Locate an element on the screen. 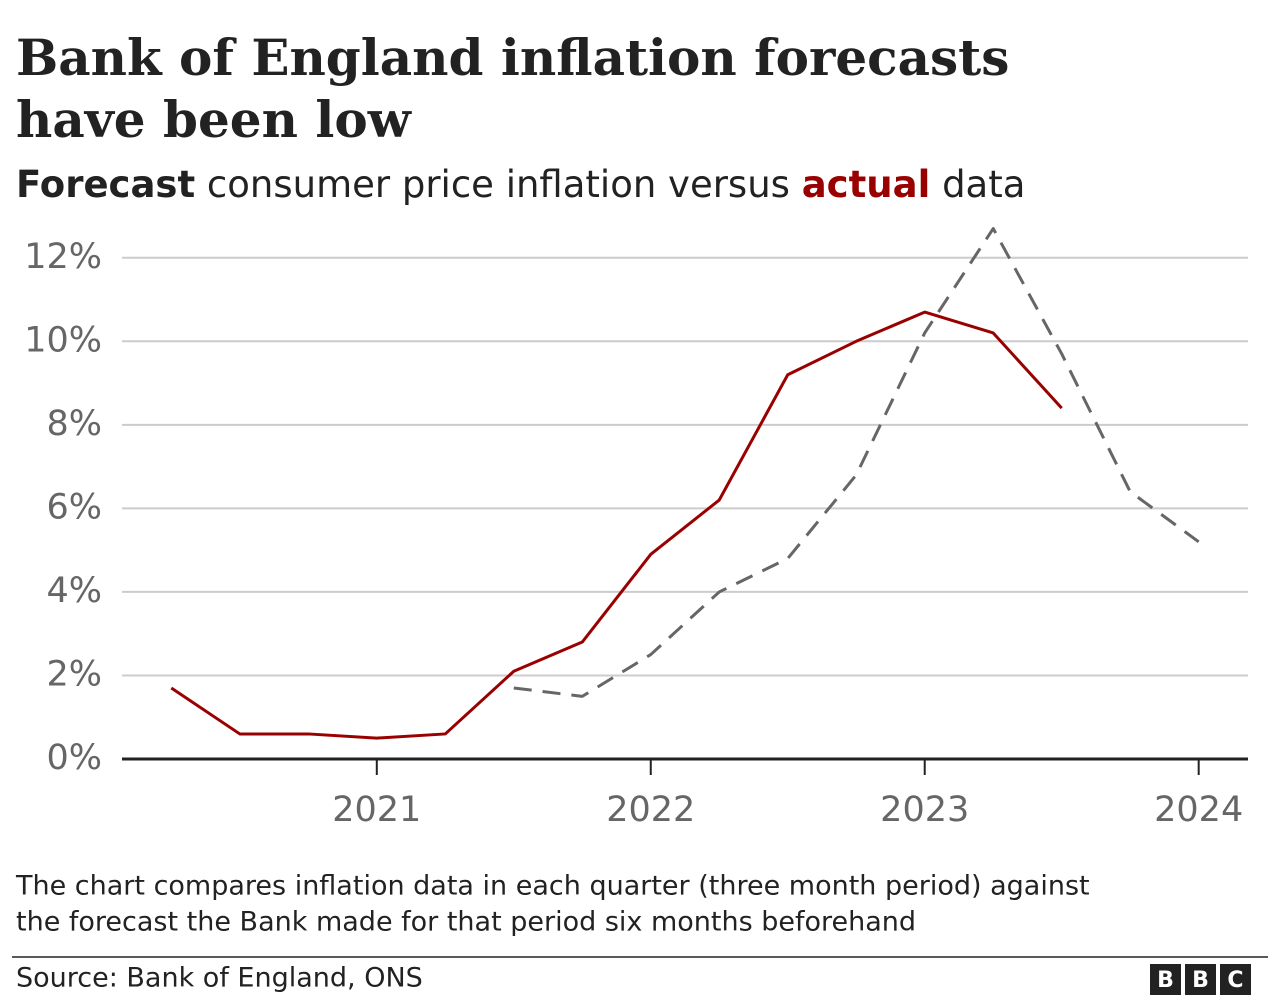  y-tick-label: 6% is located at coordinates (74, 507).